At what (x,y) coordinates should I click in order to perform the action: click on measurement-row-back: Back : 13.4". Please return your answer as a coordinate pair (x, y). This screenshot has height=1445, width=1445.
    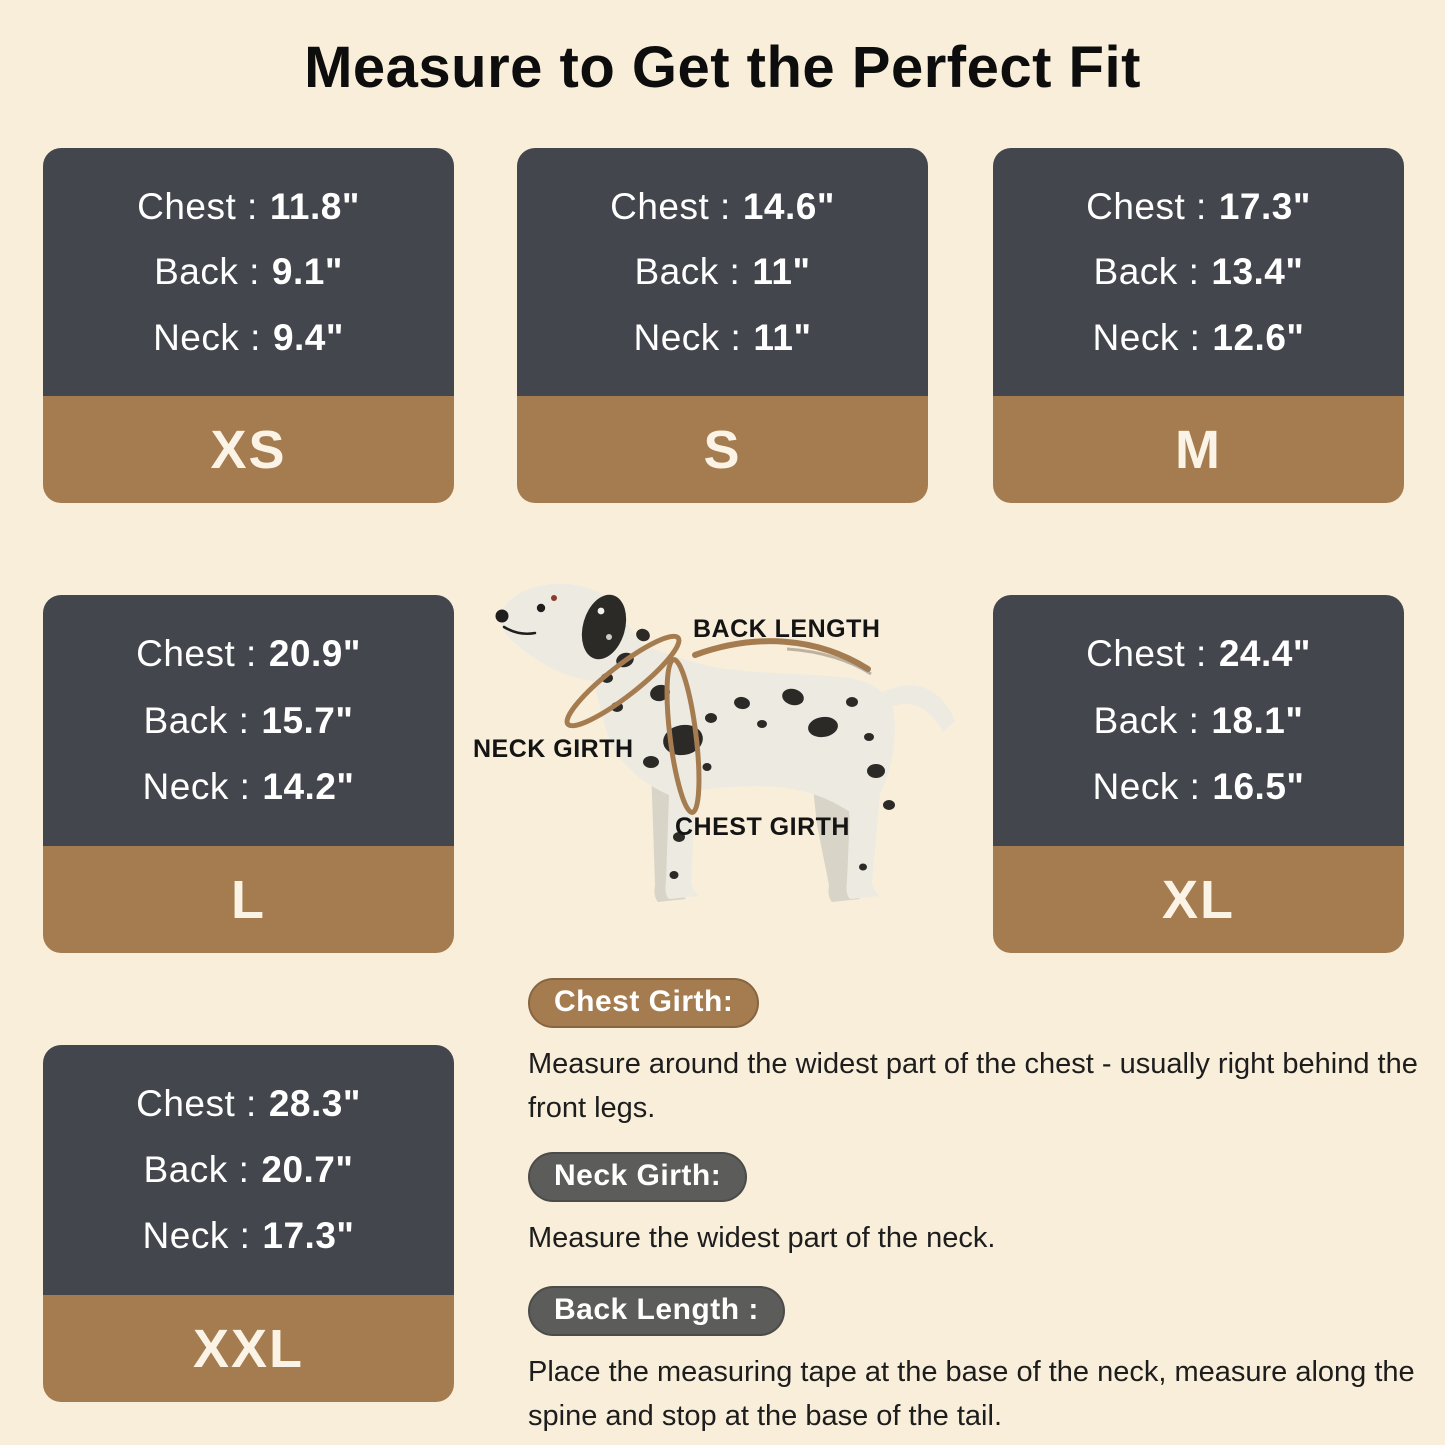
    Looking at the image, I should click on (1198, 272).